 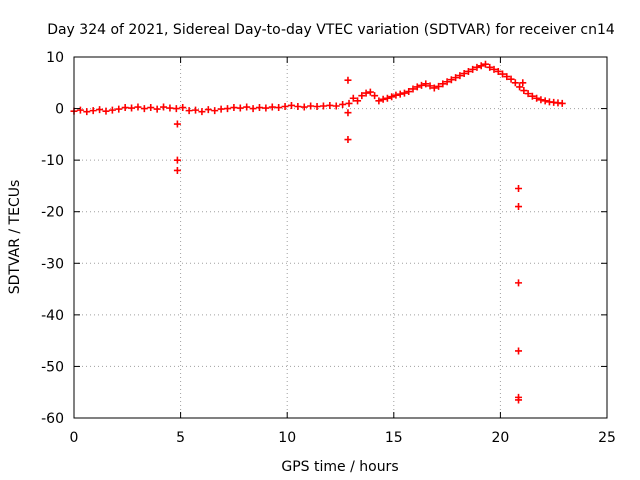 What do you see at coordinates (339, 467) in the screenshot?
I see `x-axis-label: GPS time / hours` at bounding box center [339, 467].